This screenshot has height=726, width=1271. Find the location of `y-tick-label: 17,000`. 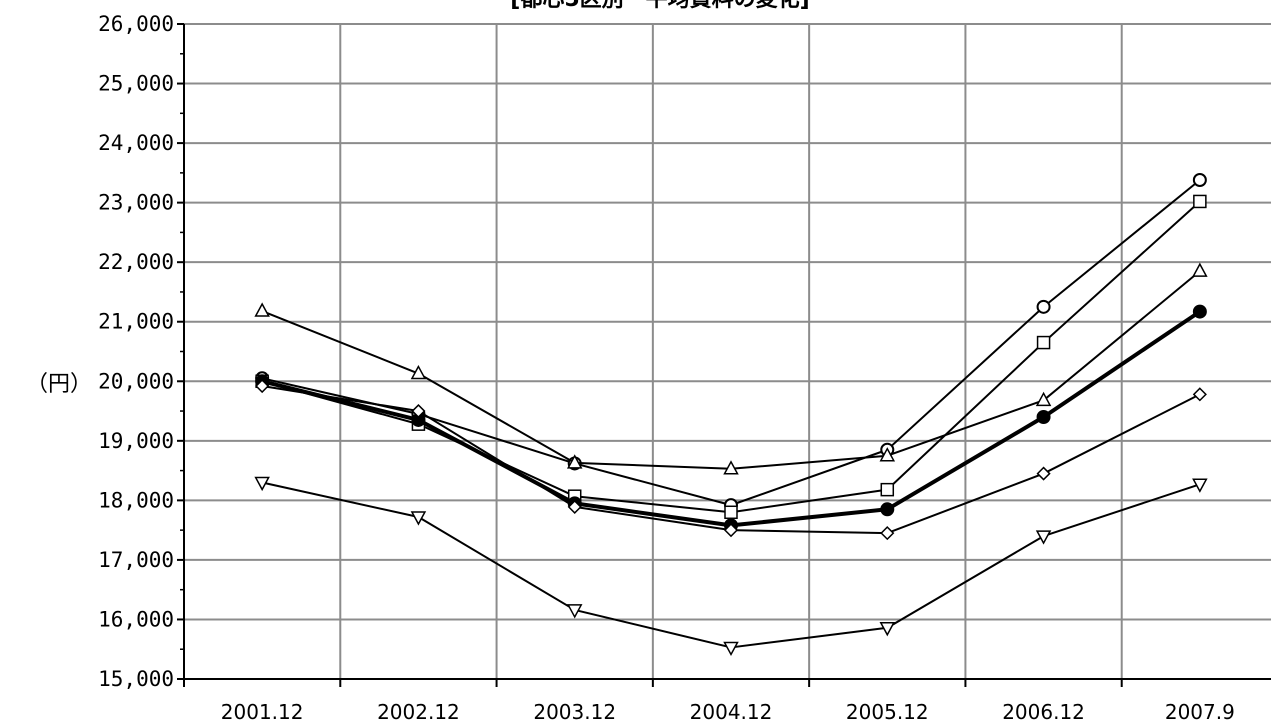

y-tick-label: 17,000 is located at coordinates (136, 560).